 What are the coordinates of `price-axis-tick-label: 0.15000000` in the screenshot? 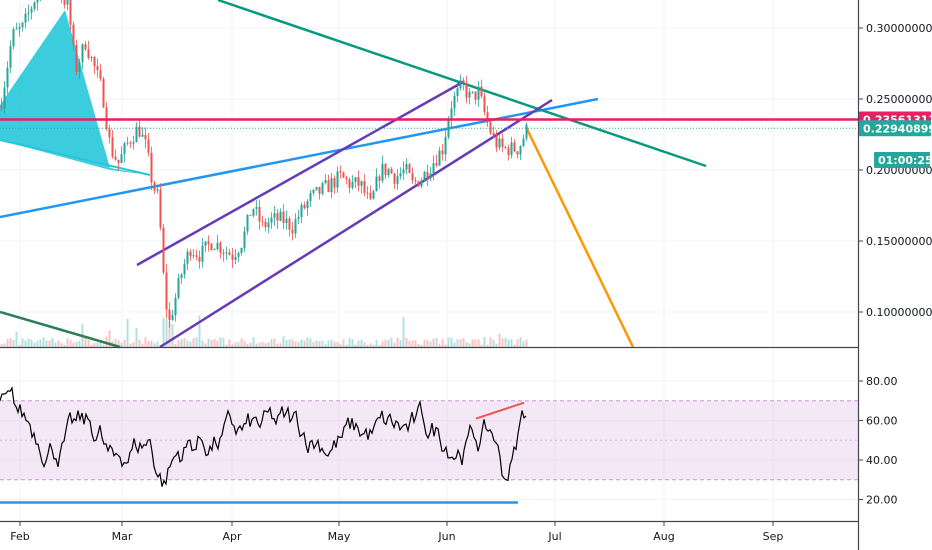 It's located at (899, 241).